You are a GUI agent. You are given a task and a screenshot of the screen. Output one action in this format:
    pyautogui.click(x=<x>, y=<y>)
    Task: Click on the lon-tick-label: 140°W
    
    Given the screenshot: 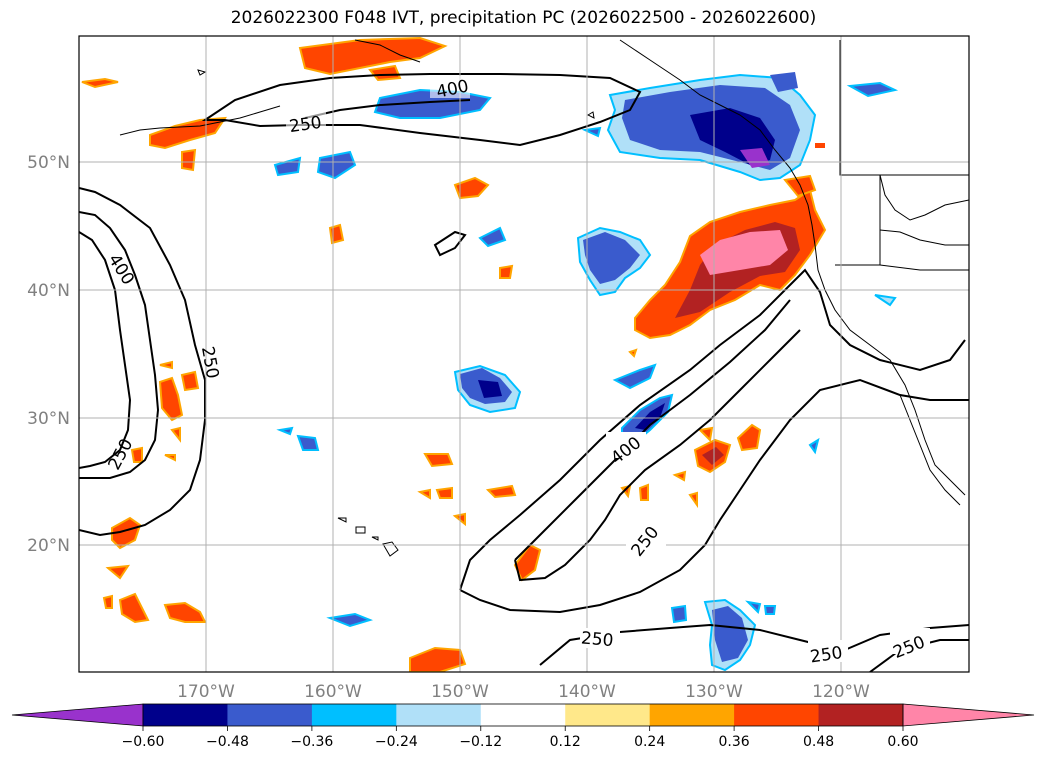 What is the action you would take?
    pyautogui.click(x=587, y=692)
    